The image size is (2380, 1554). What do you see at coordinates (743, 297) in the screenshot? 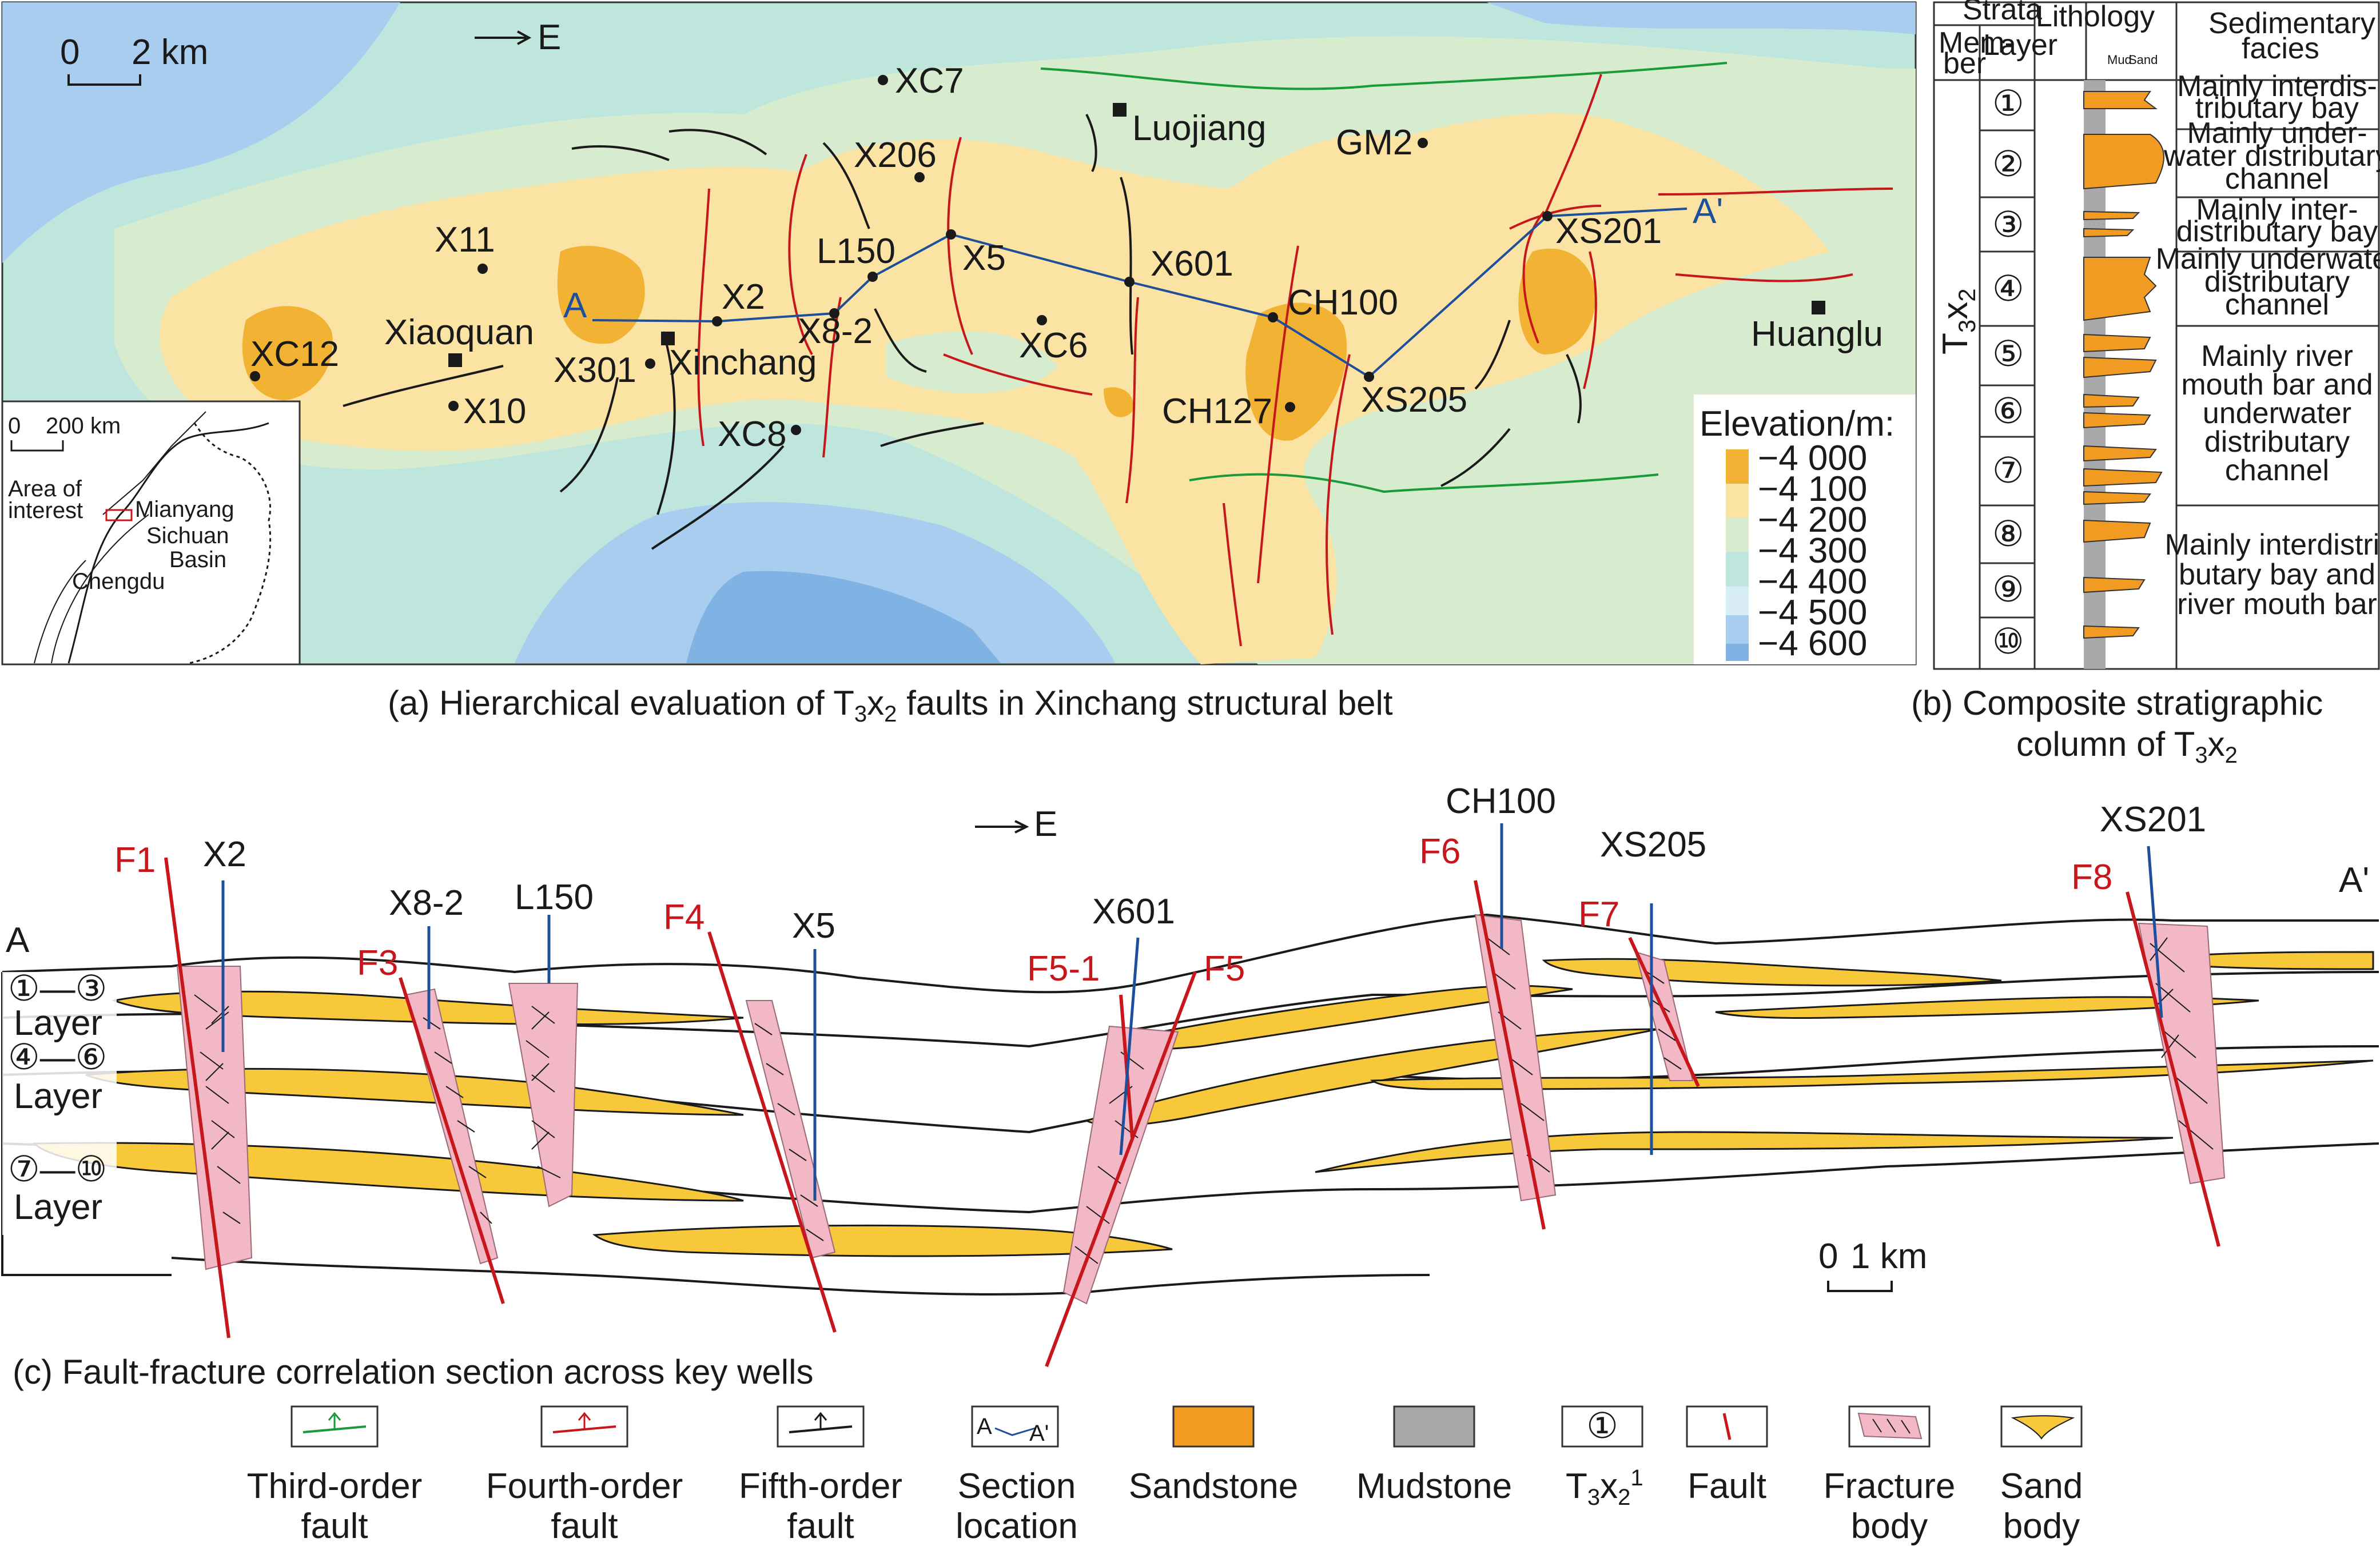
I see `well-label: X2` at bounding box center [743, 297].